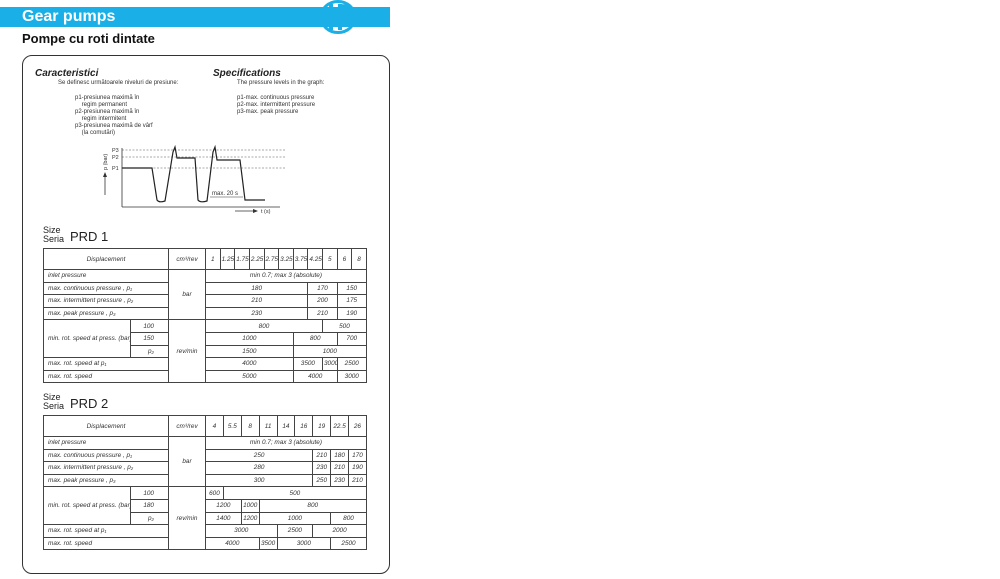 This screenshot has width=1000, height=579. What do you see at coordinates (106, 259) in the screenshot?
I see `displacement-label: Displacement` at bounding box center [106, 259].